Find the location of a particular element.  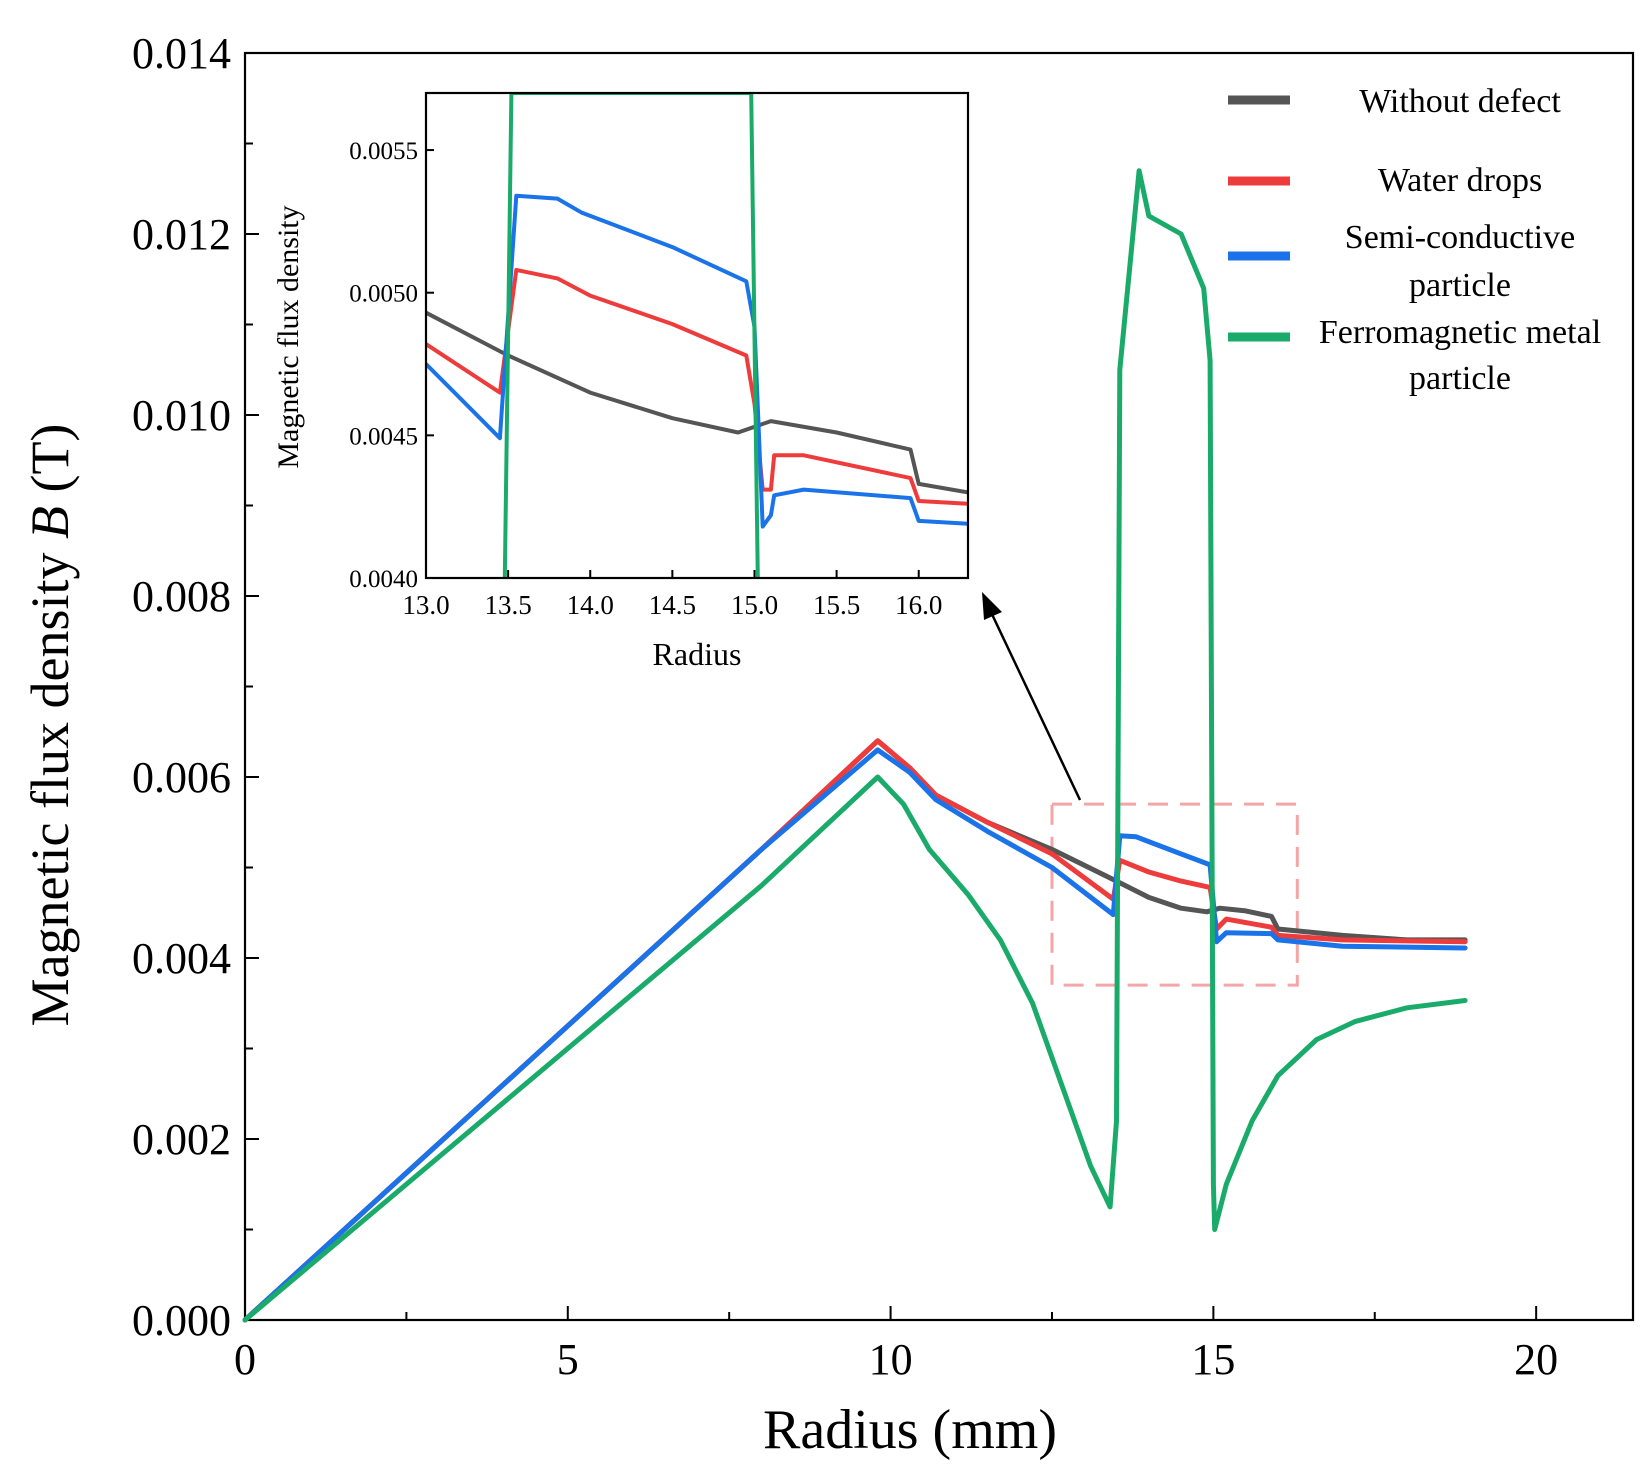

legend-item-ferromagnetic-metal-particle: Ferromagnetic metal particle is located at coordinates (1414, 355).